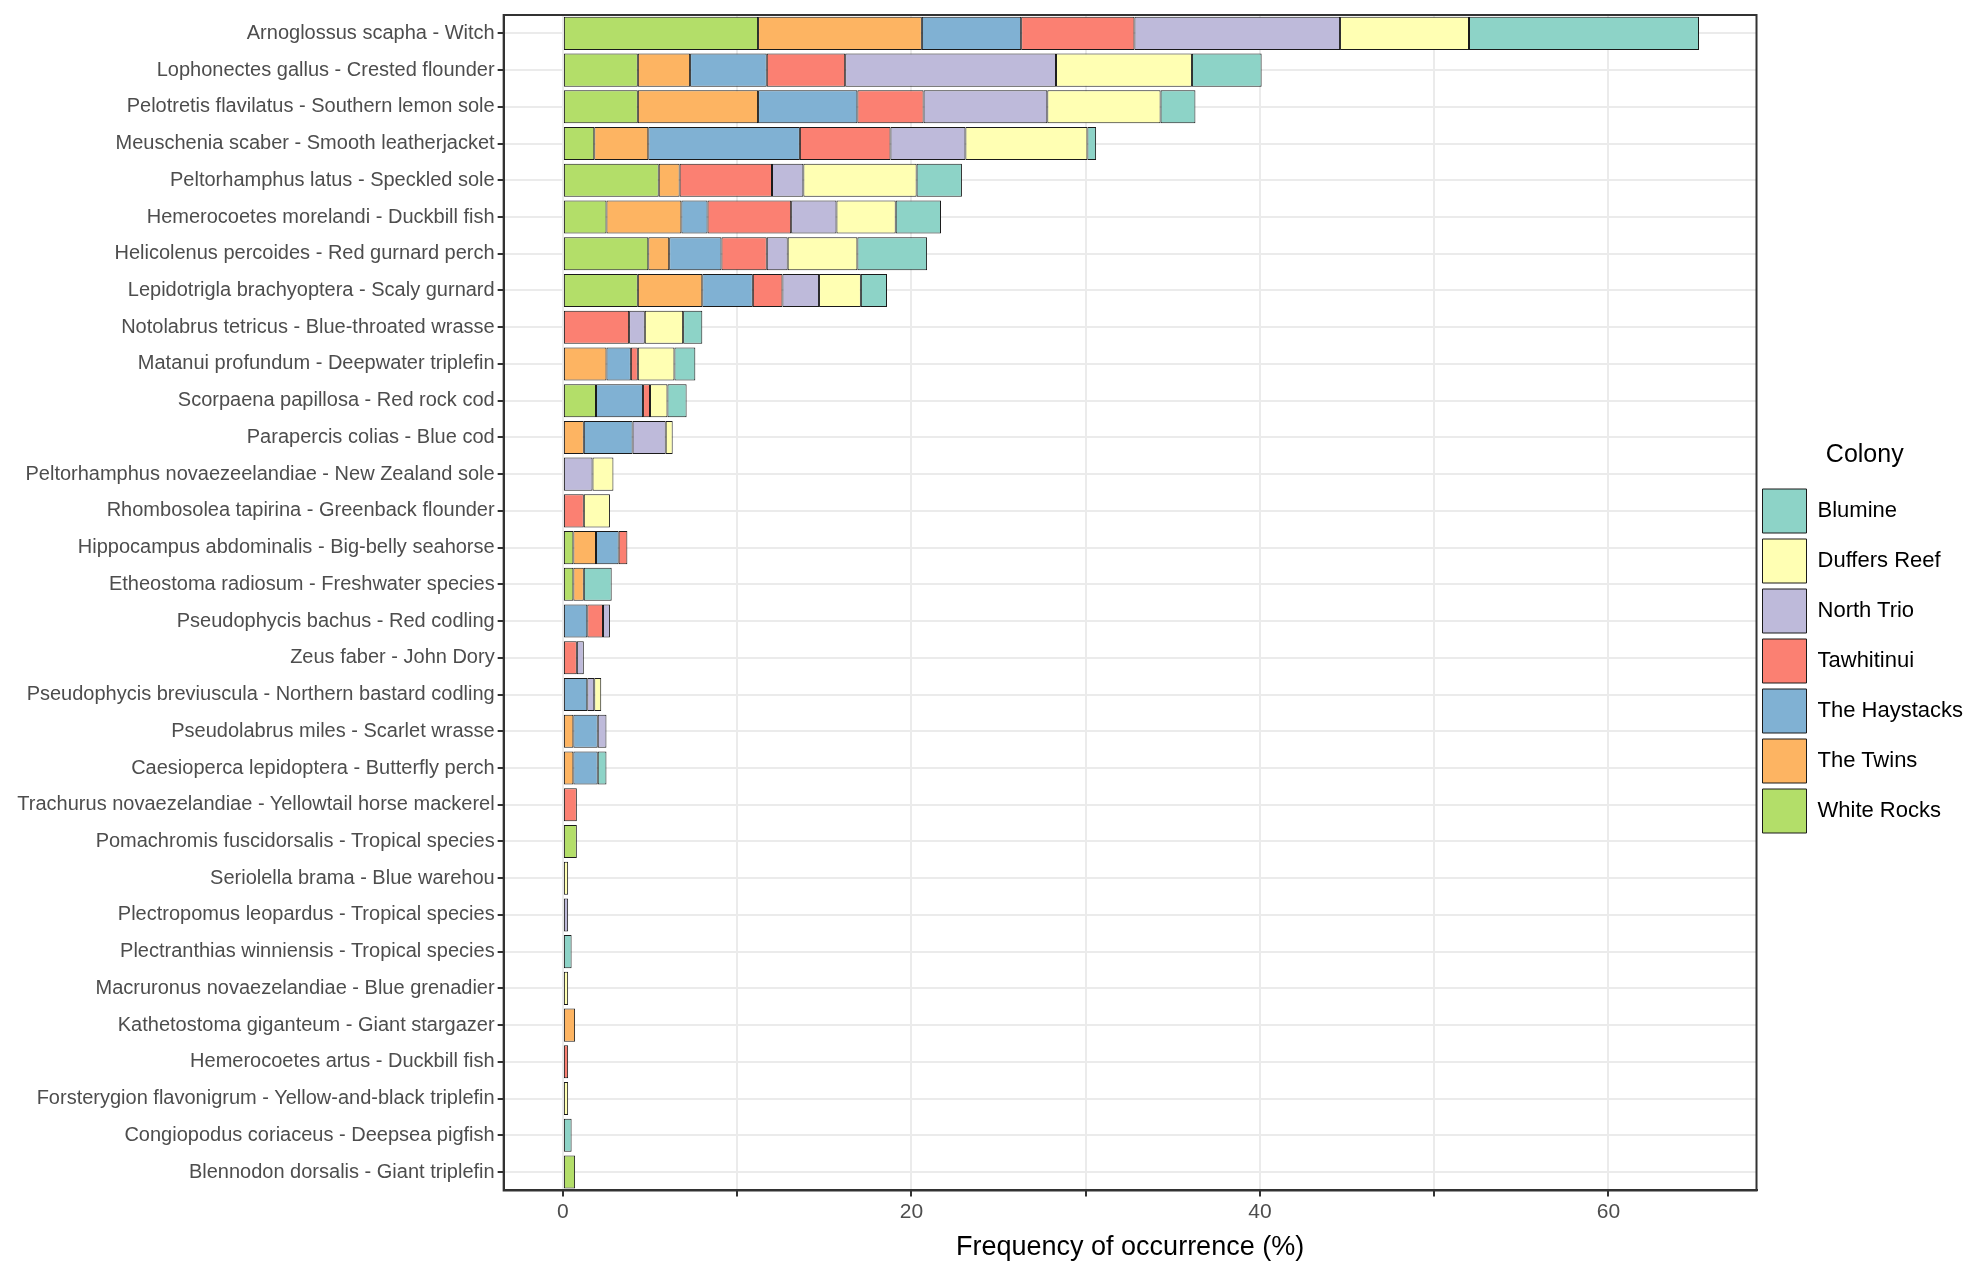 This screenshot has width=1983, height=1274. I want to click on y-tick-label: Rhombosolea tapirina - Greenback flounder, so click(300, 509).